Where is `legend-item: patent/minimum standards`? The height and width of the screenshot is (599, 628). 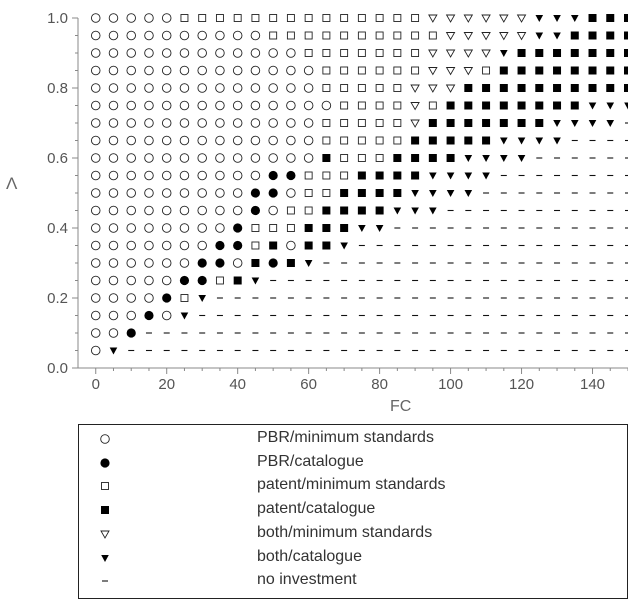
legend-item: patent/minimum standards is located at coordinates (353, 485).